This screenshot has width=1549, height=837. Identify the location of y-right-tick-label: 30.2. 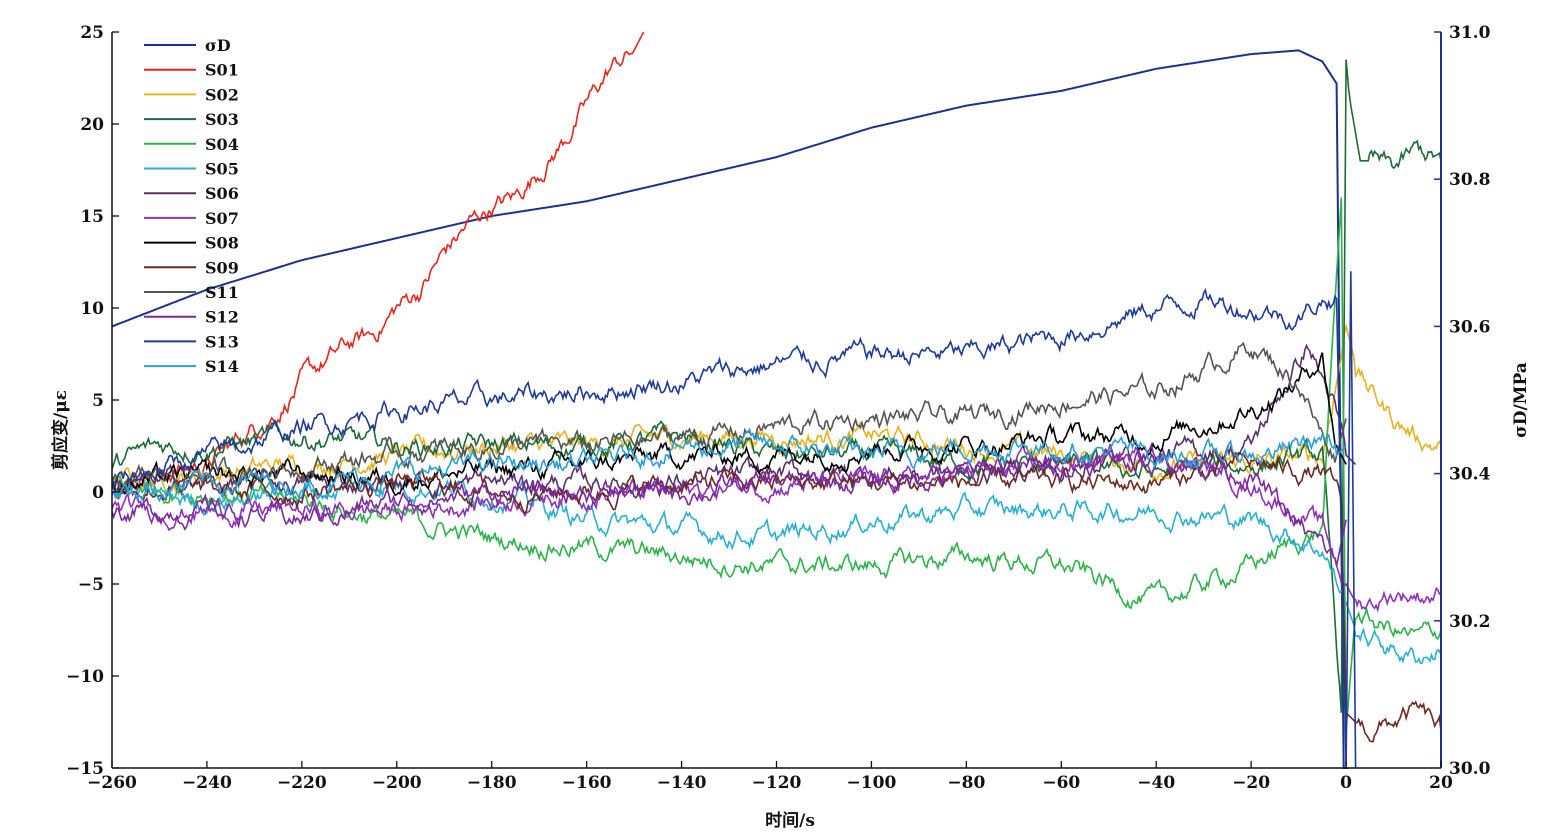
(1469, 622).